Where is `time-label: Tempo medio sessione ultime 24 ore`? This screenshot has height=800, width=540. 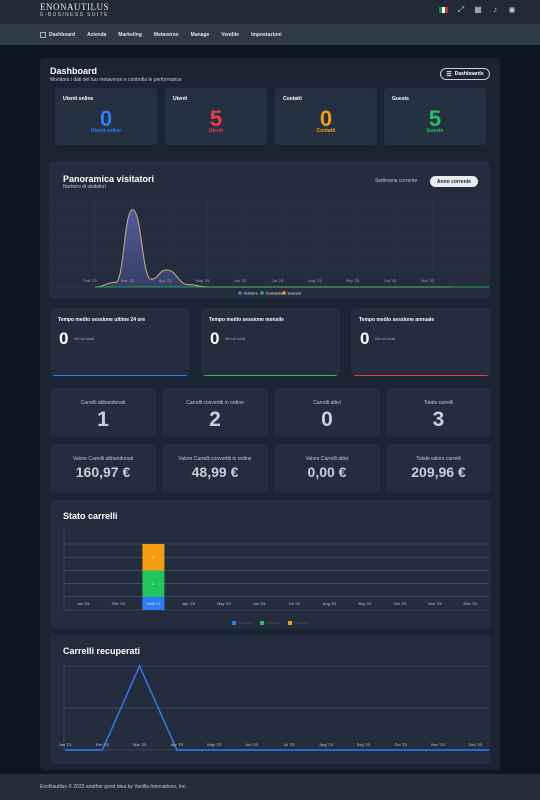
time-label: Tempo medio sessione ultime 24 ore is located at coordinates (102, 320).